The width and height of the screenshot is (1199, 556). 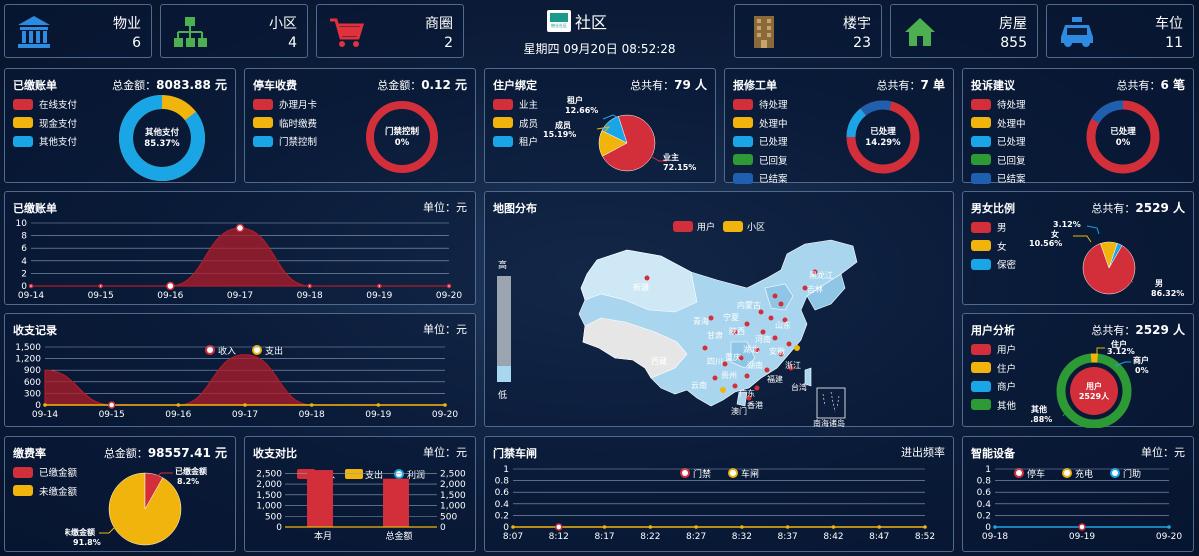 I want to click on legend: 业主 成员 租户, so click(x=515, y=123).